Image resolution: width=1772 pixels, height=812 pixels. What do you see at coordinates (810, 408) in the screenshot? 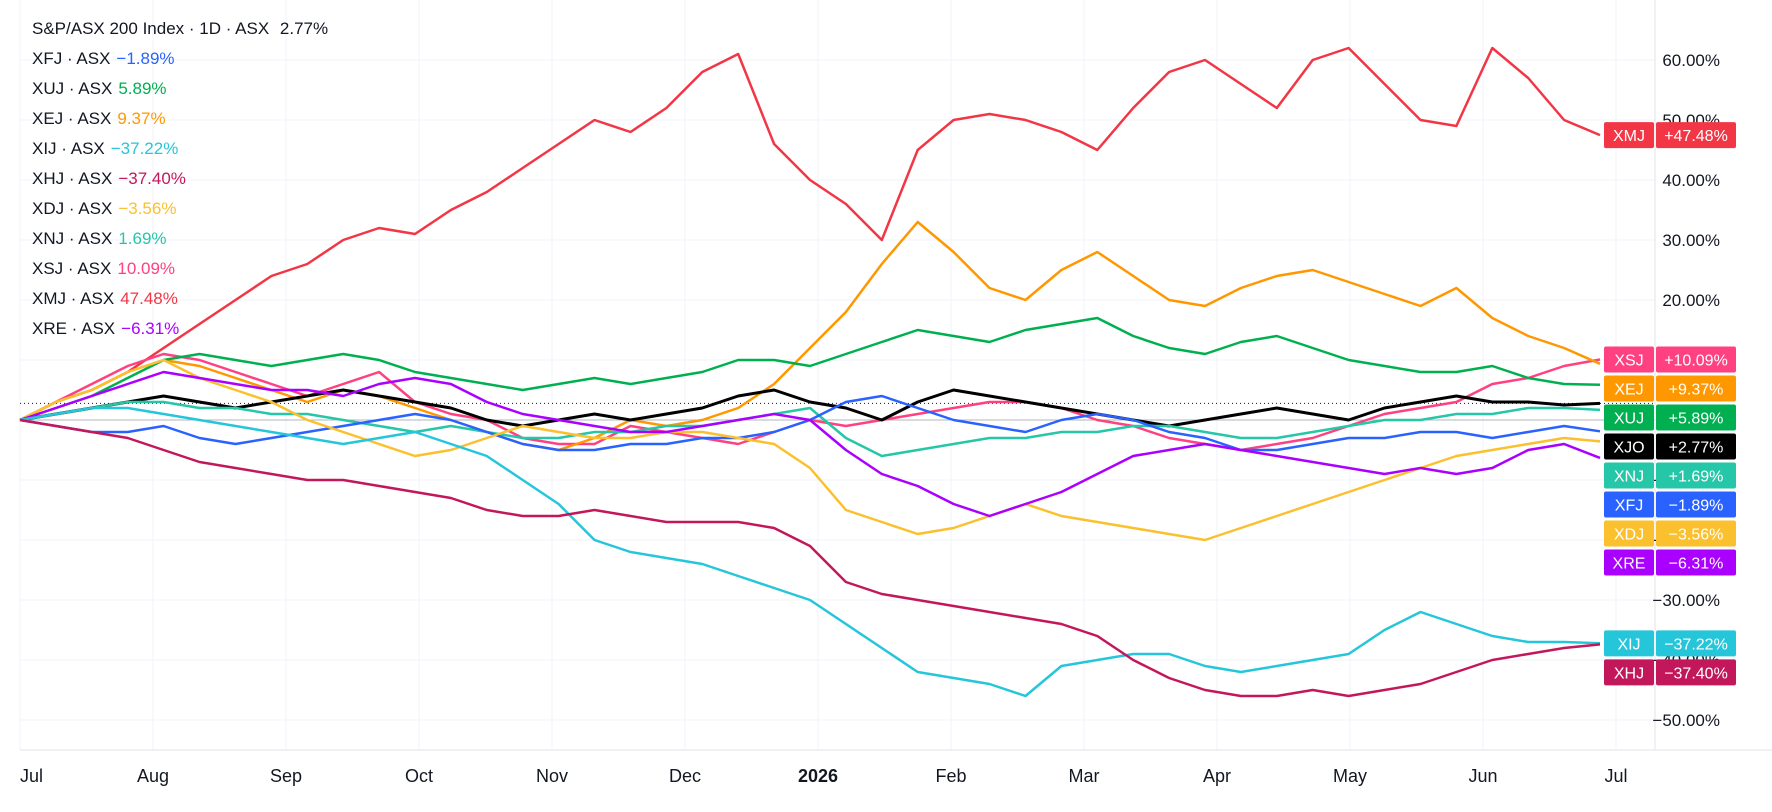
I see `series-line-xjo` at bounding box center [810, 408].